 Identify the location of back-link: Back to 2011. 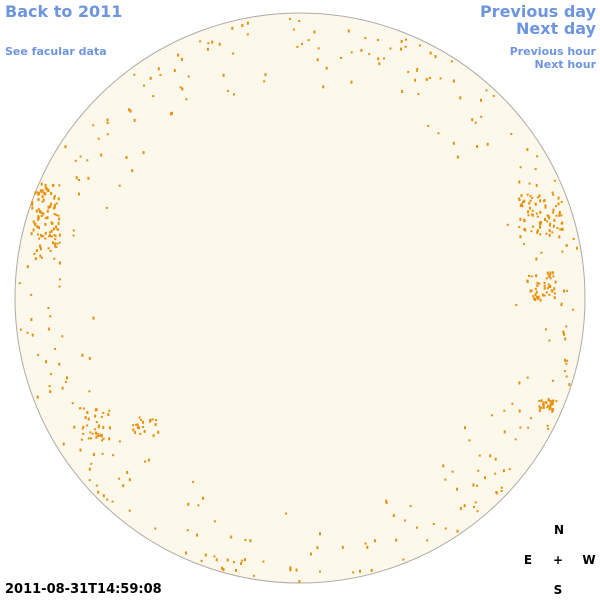
(64, 11).